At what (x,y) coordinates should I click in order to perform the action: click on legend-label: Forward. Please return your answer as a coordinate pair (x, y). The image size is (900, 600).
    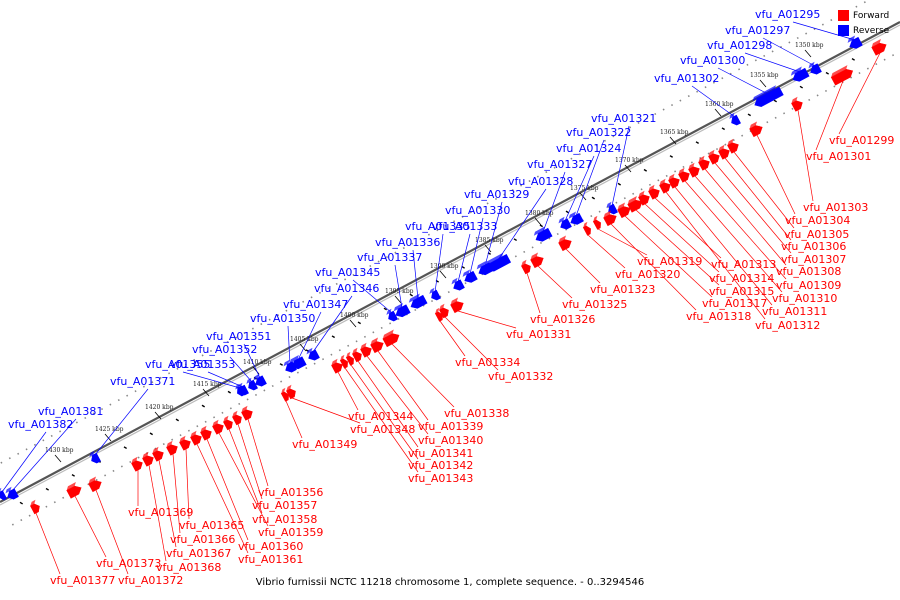
    Looking at the image, I should click on (871, 15).